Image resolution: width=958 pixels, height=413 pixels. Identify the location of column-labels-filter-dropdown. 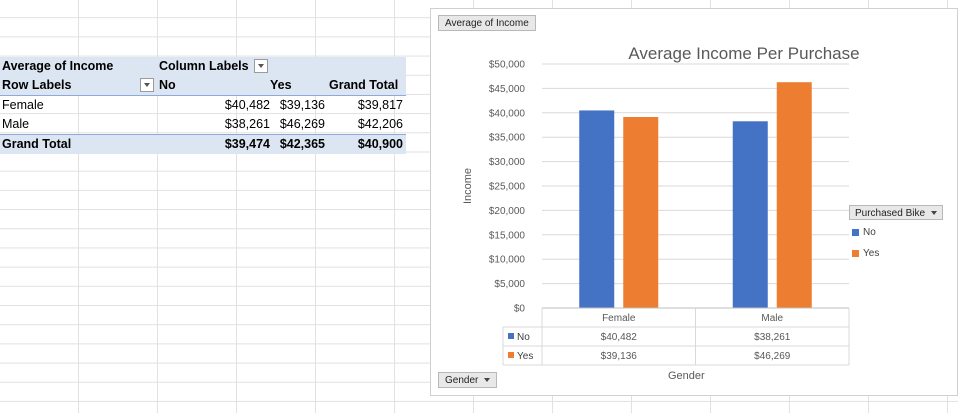
(261, 66).